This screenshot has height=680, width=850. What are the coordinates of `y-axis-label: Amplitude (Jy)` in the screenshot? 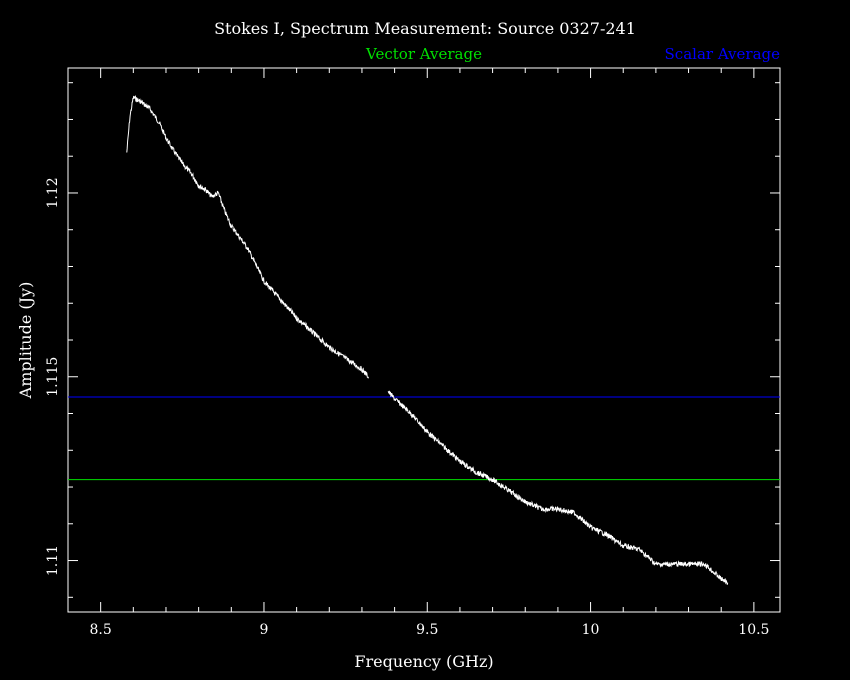 It's located at (25, 341).